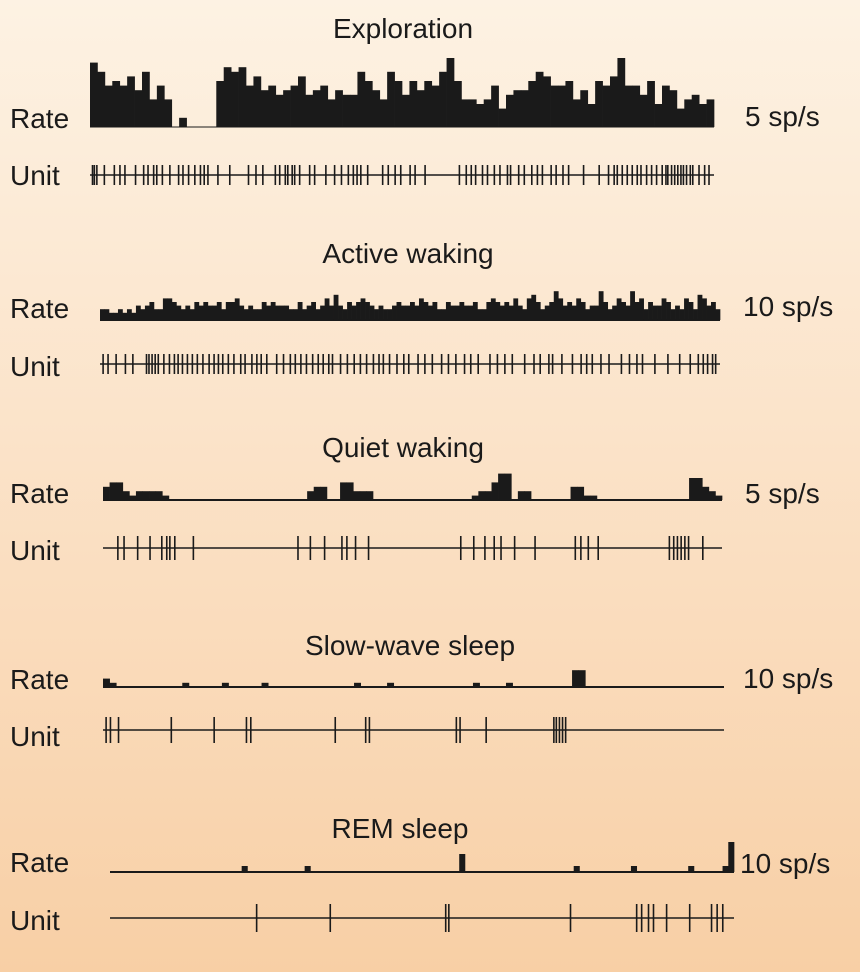  Describe the element at coordinates (421, 691) in the screenshot. I see `panel-slow-wave-sleep: Slow-wave sleep Rate 10 sp/s Unit` at that location.